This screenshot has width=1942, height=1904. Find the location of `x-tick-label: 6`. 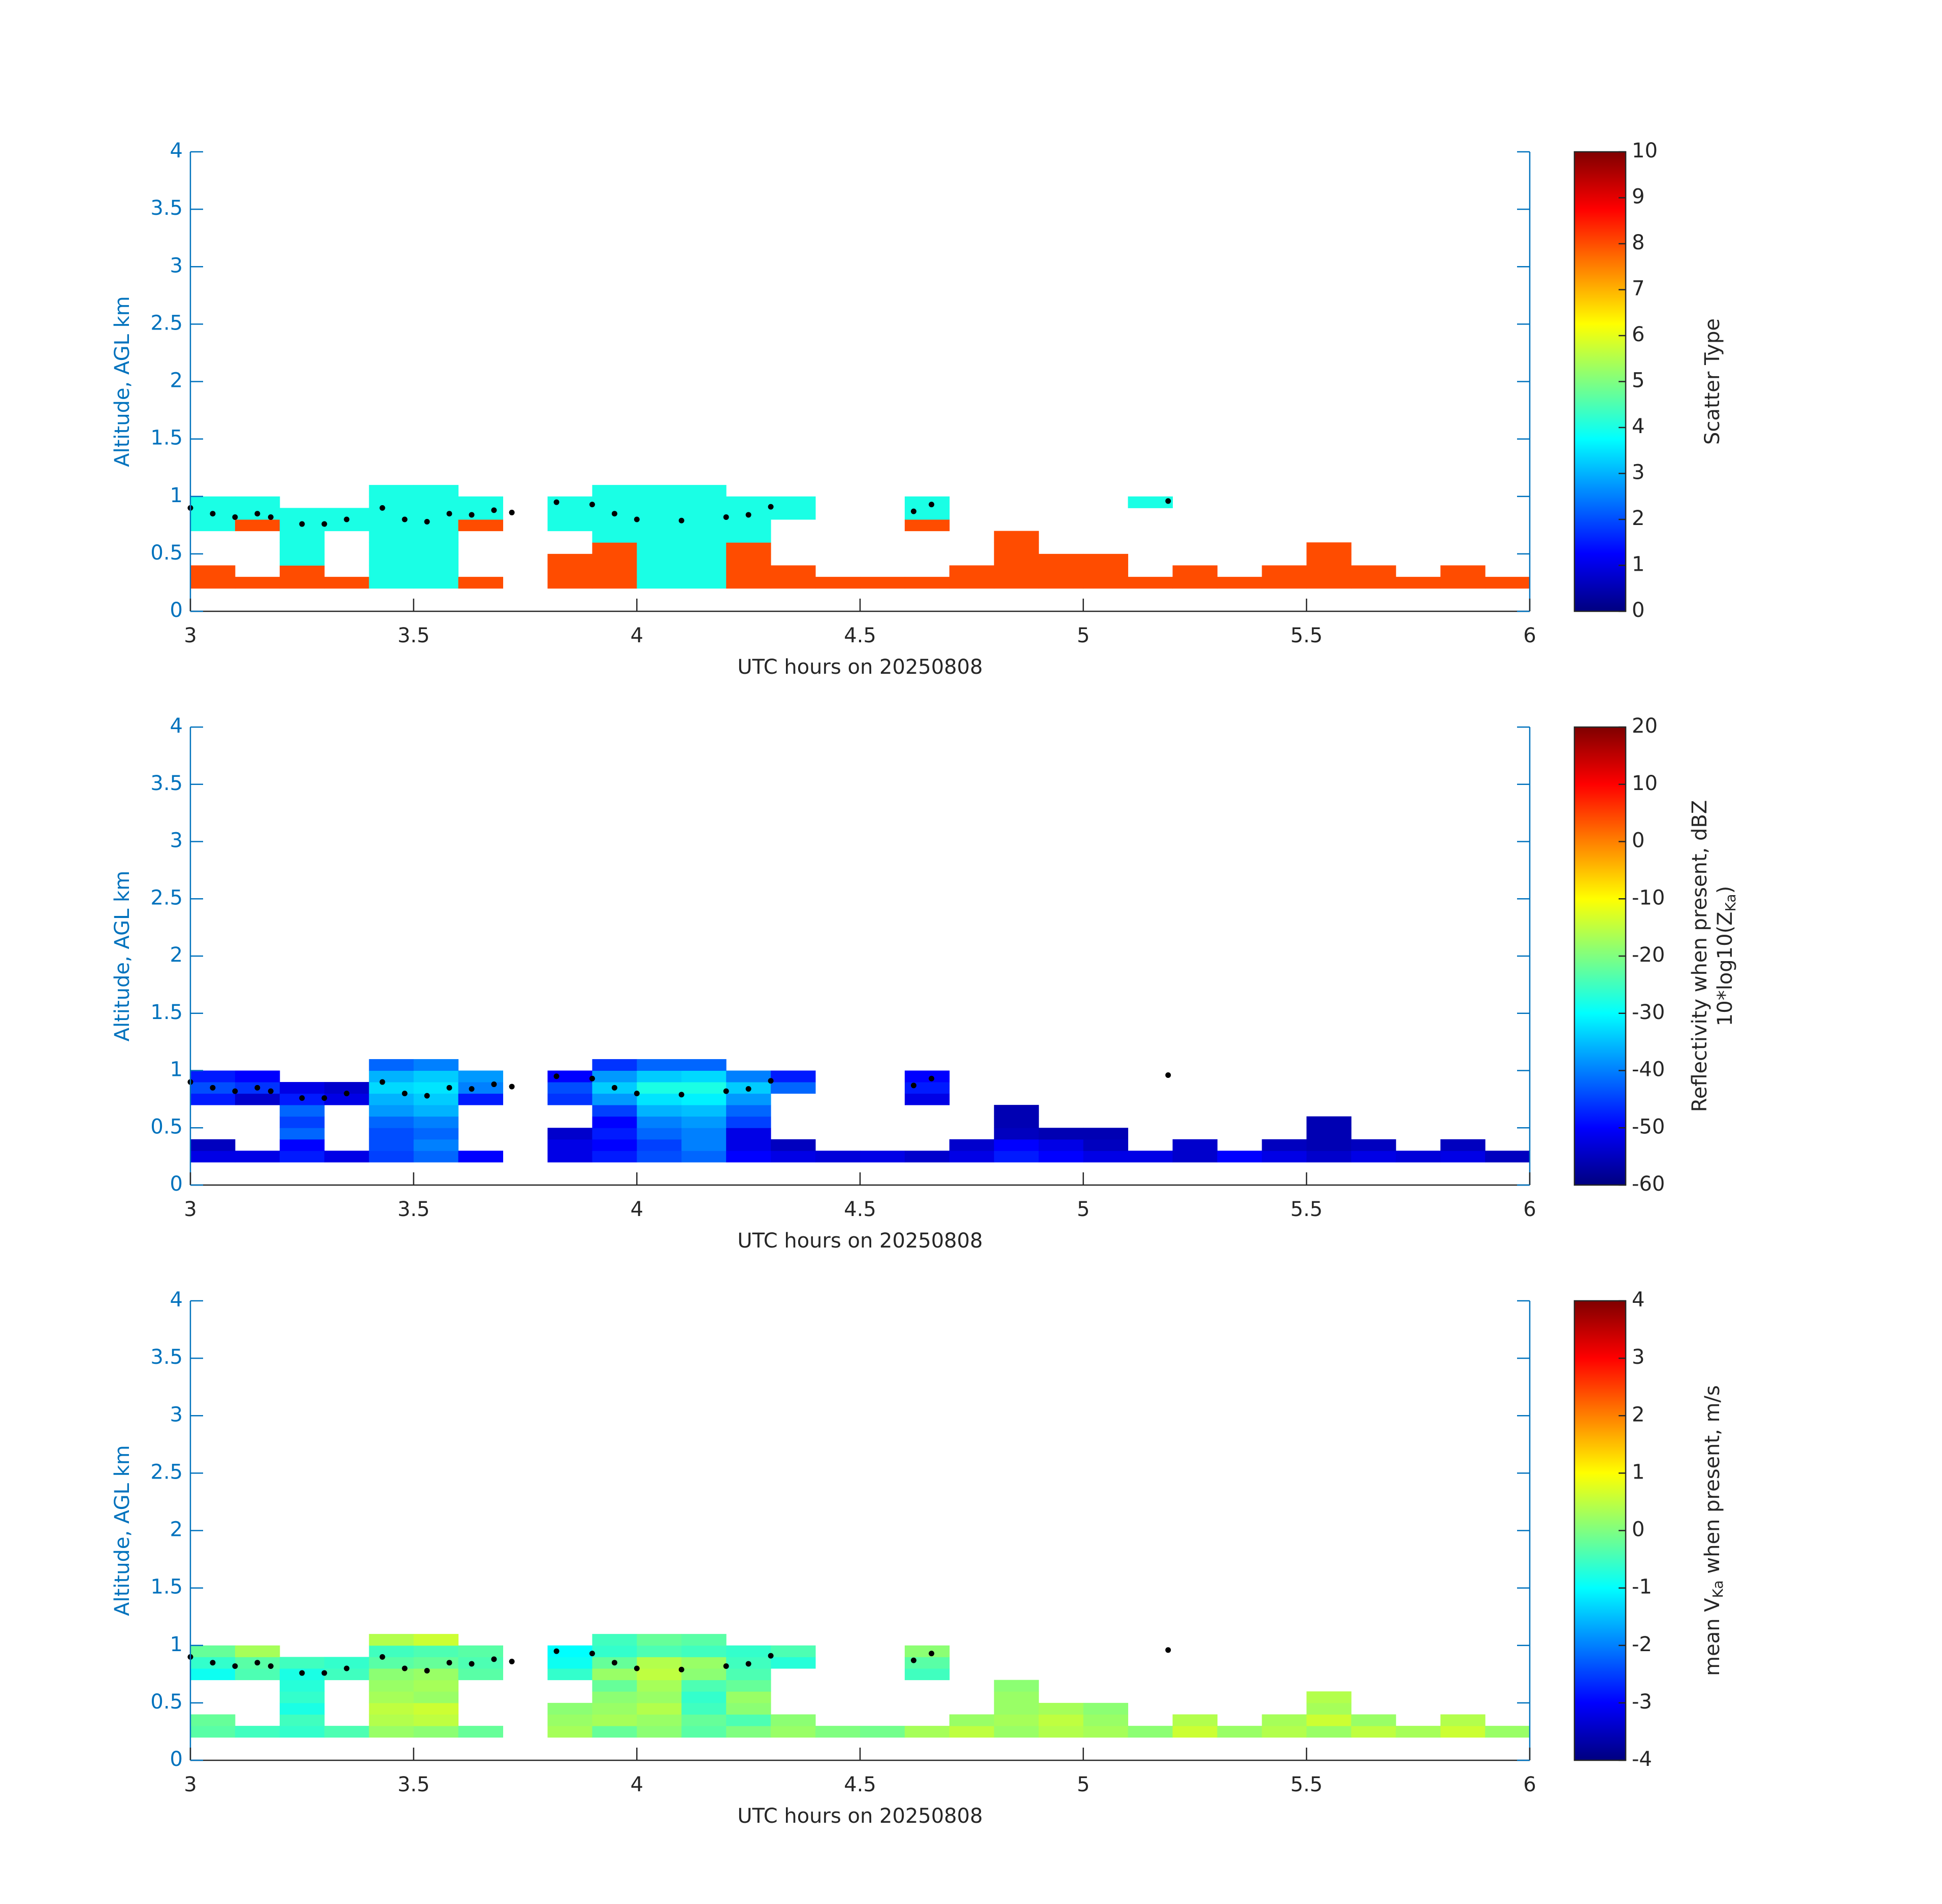

x-tick-label: 6 is located at coordinates (1529, 635).